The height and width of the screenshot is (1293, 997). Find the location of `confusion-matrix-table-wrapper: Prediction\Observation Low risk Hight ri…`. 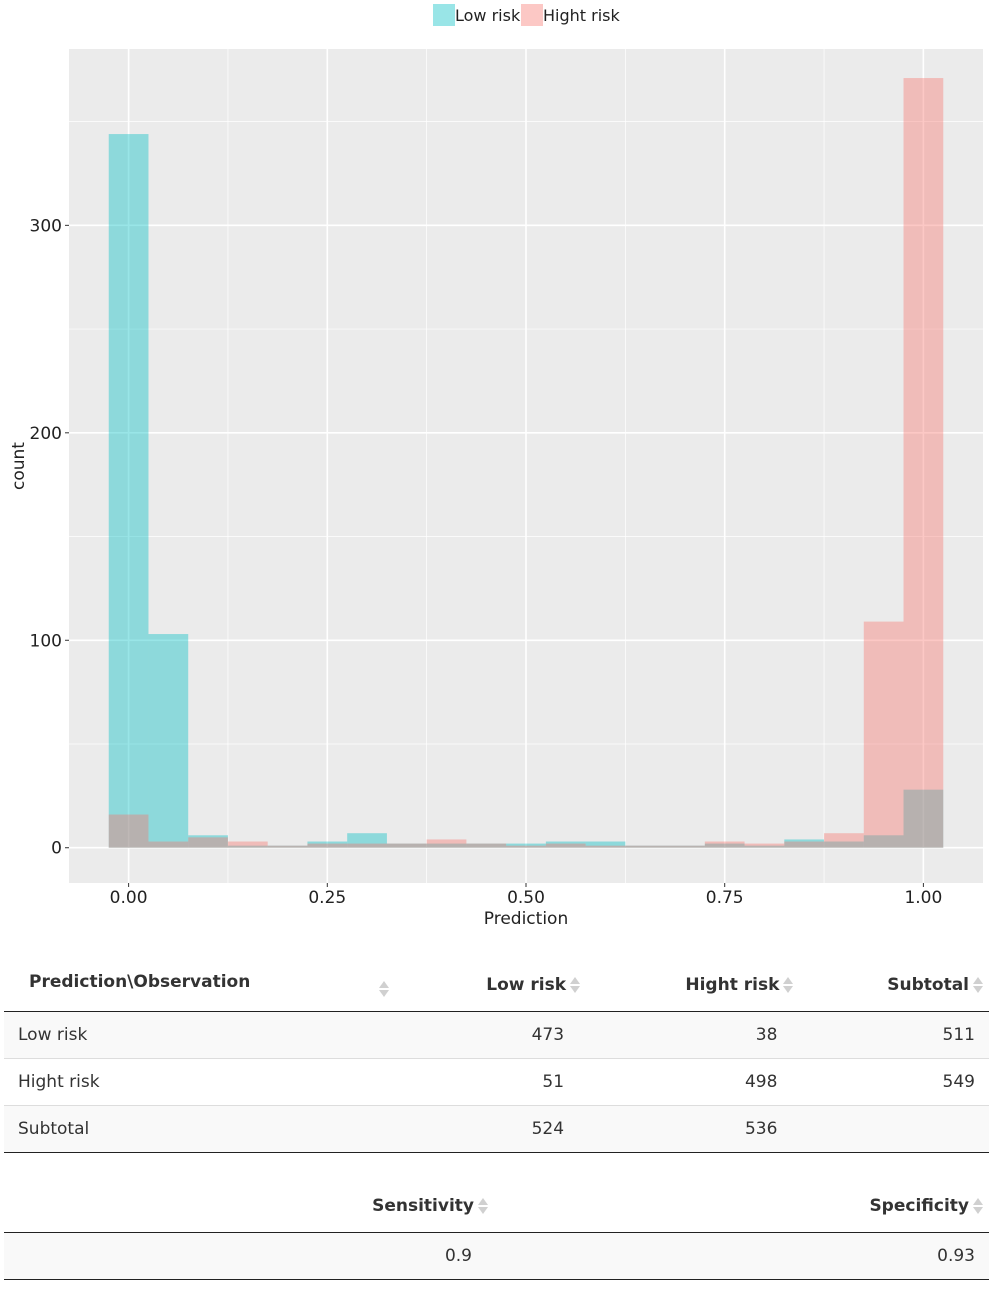

confusion-matrix-table-wrapper: Prediction\Observation Low risk Hight ri… is located at coordinates (496, 1056).